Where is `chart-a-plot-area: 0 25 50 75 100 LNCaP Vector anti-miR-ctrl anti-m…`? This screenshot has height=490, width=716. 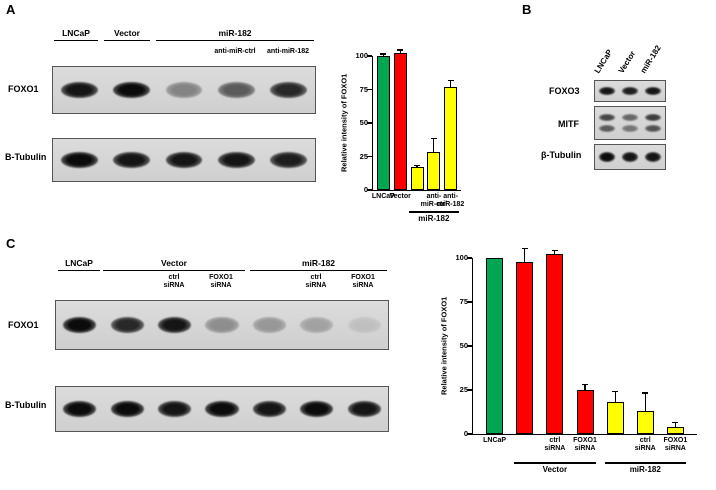 chart-a-plot-area: 0 25 50 75 100 LNCaP Vector anti-miR-ctrl anti-m… is located at coordinates (409, 136).